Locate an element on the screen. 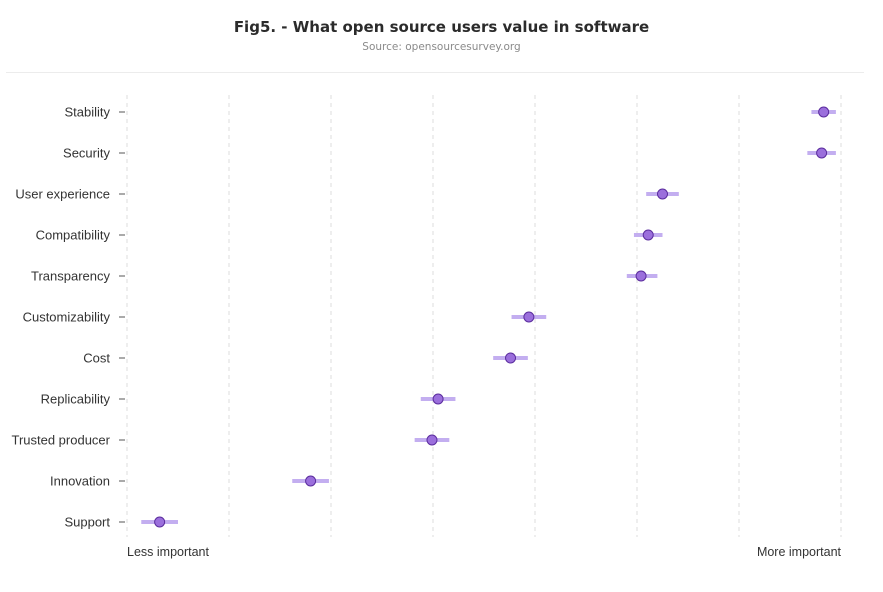 Image resolution: width=883 pixels, height=592 pixels. x-axis: Less important More important is located at coordinates (484, 552).